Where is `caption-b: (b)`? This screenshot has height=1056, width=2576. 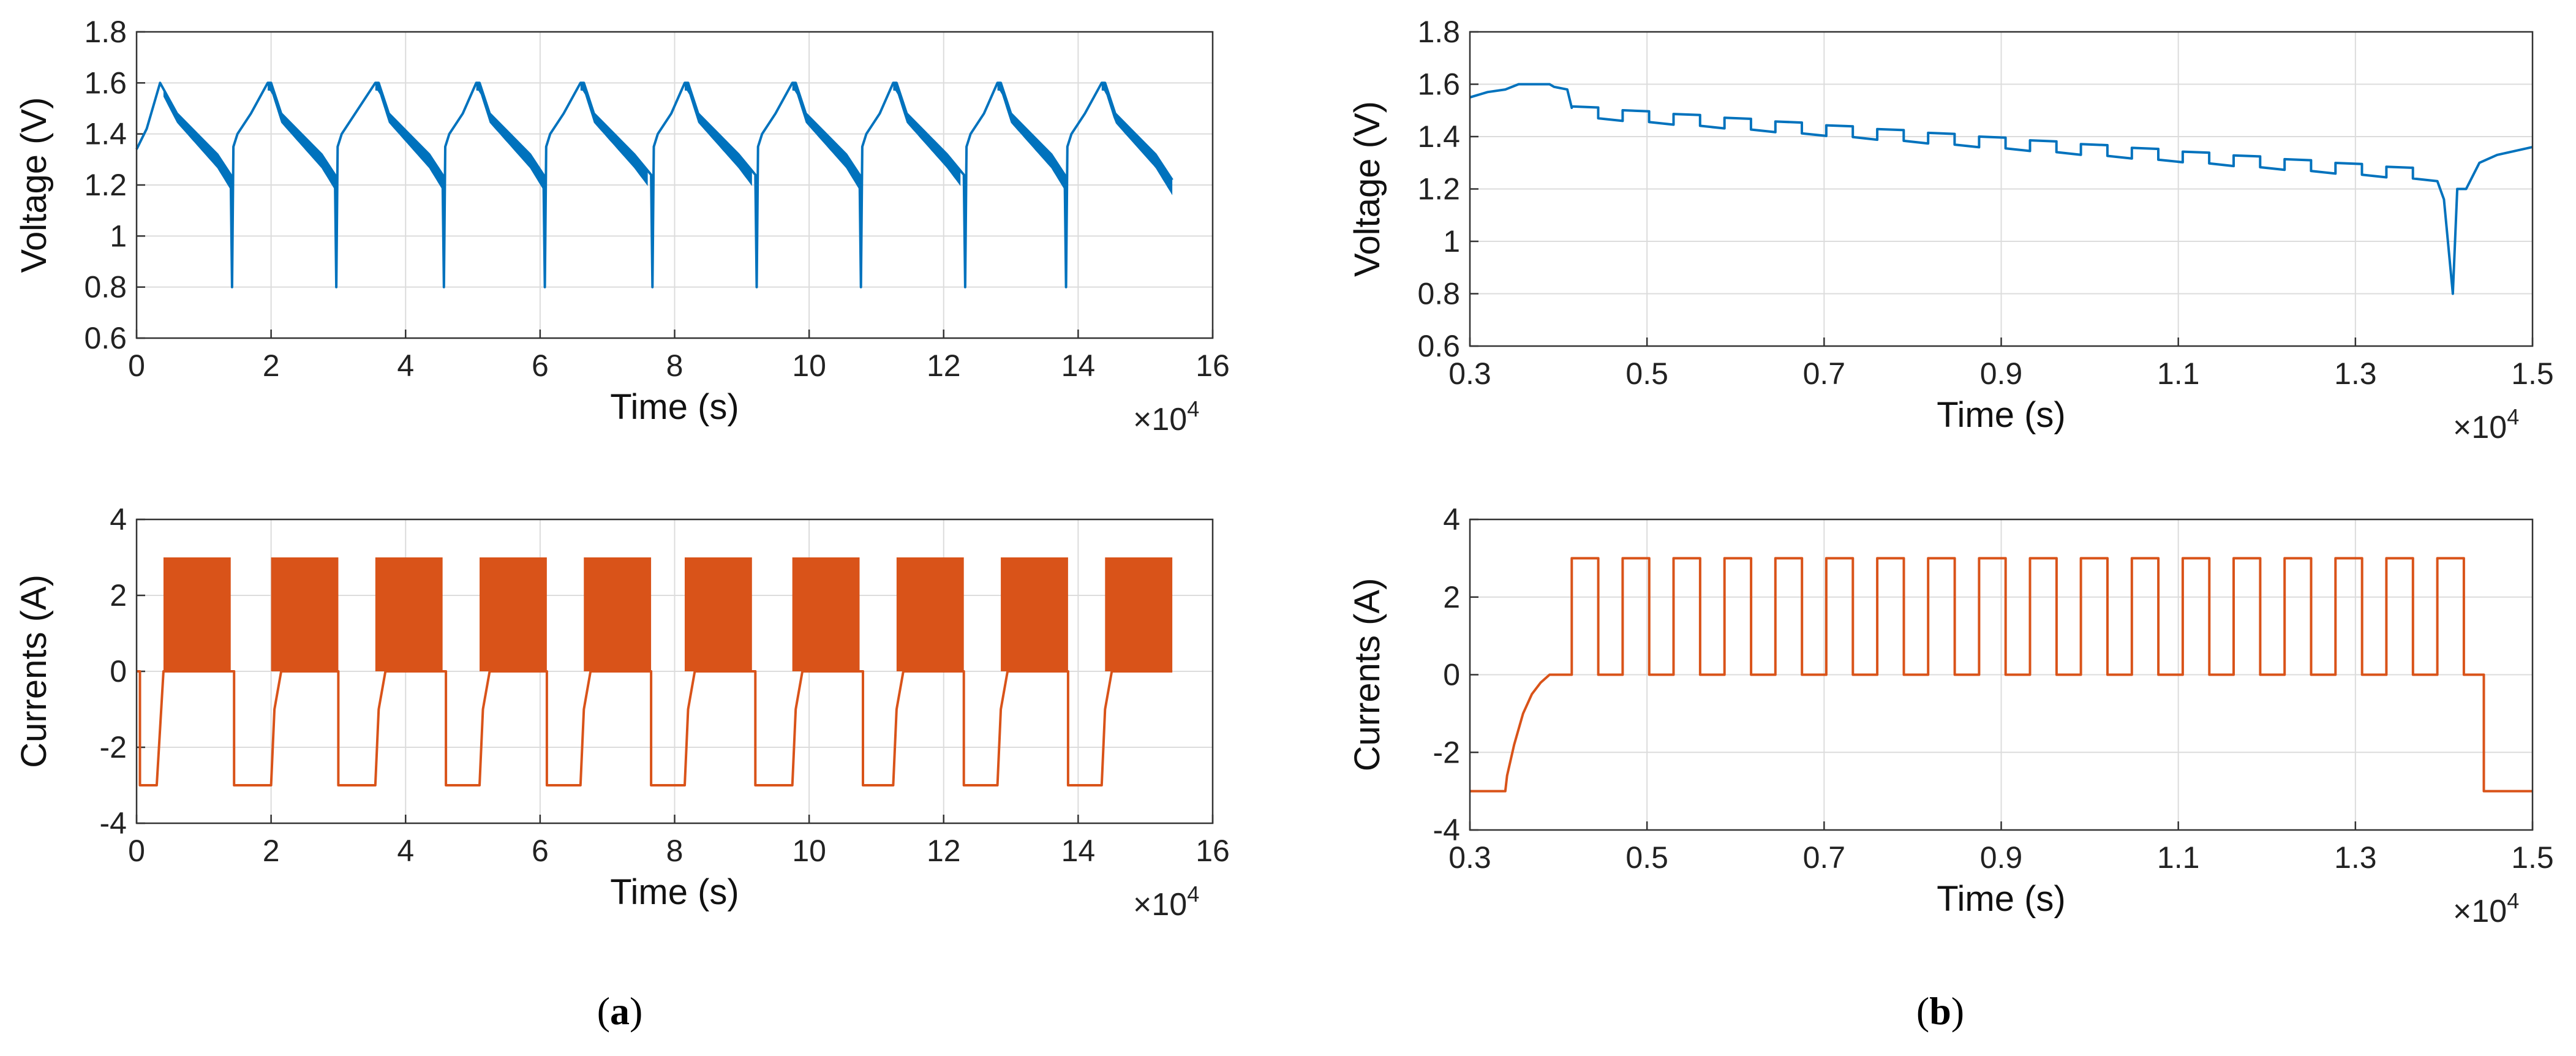 caption-b: (b) is located at coordinates (1940, 1011).